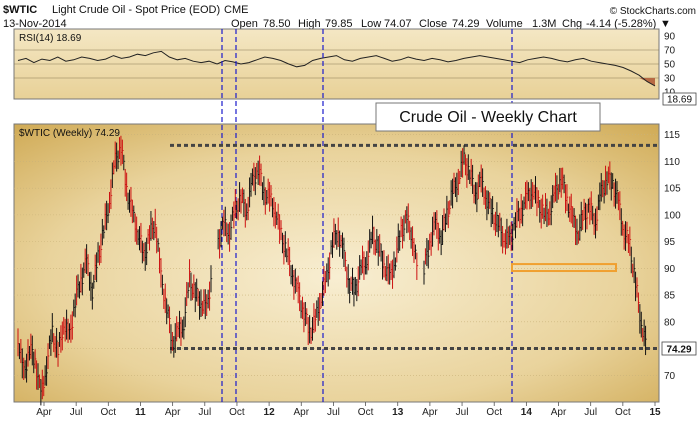 The height and width of the screenshot is (421, 700). What do you see at coordinates (236, 10) in the screenshot?
I see `exchange: CME` at bounding box center [236, 10].